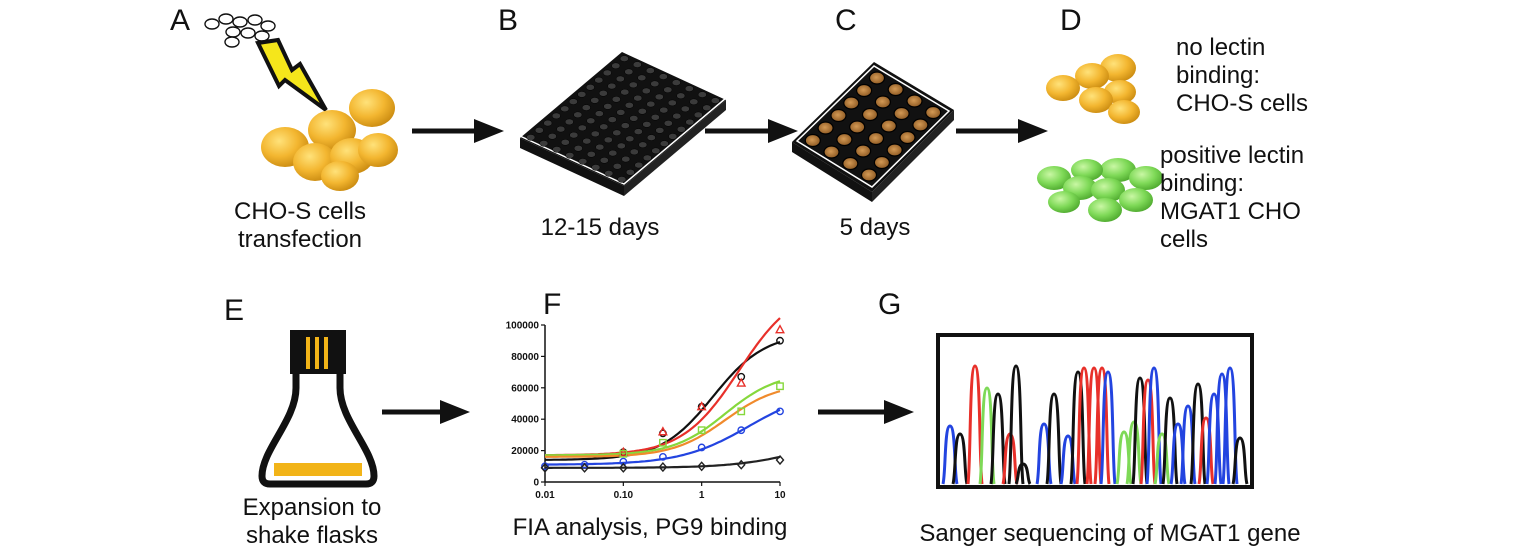 The height and width of the screenshot is (553, 1536). Describe the element at coordinates (458, 131) in the screenshot. I see `arrow-a-to-b` at that location.